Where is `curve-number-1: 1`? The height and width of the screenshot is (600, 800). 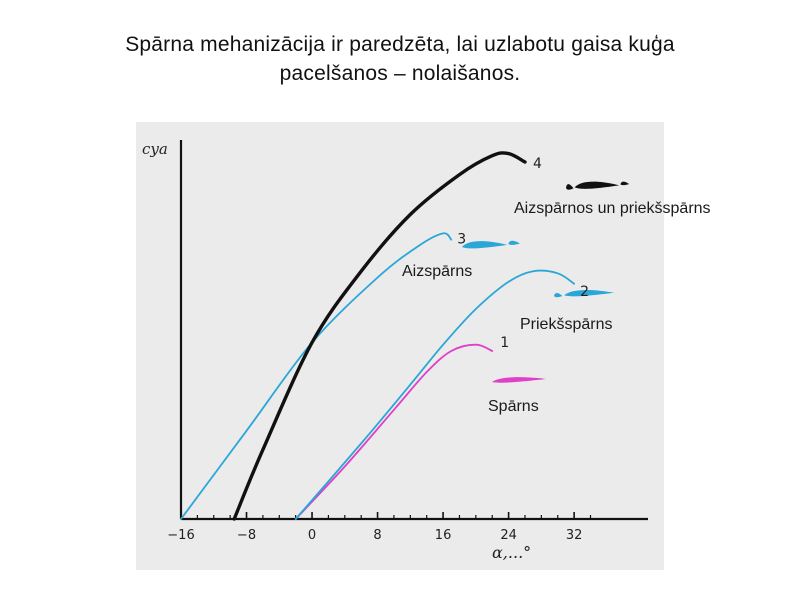 curve-number-1: 1 is located at coordinates (504, 343).